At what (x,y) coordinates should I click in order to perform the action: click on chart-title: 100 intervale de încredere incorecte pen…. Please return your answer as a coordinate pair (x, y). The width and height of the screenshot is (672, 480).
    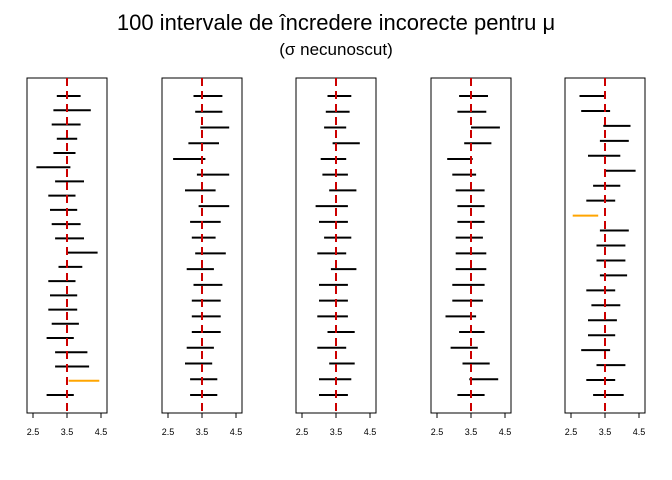
    Looking at the image, I should click on (336, 22).